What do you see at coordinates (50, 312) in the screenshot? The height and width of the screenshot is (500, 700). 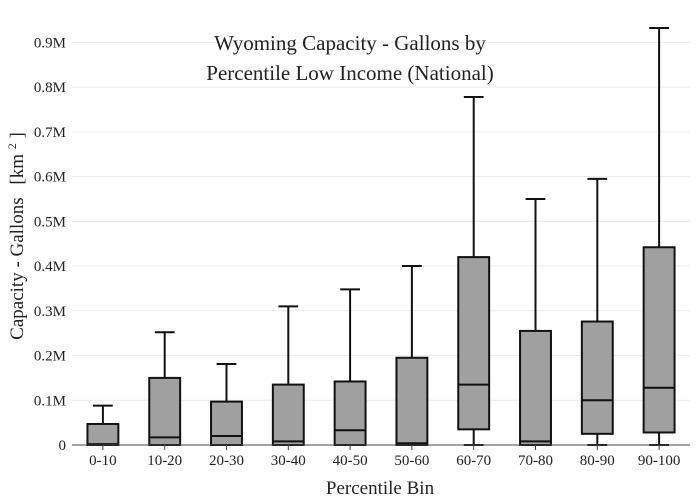 I see `y-tick-label: 0.3M` at bounding box center [50, 312].